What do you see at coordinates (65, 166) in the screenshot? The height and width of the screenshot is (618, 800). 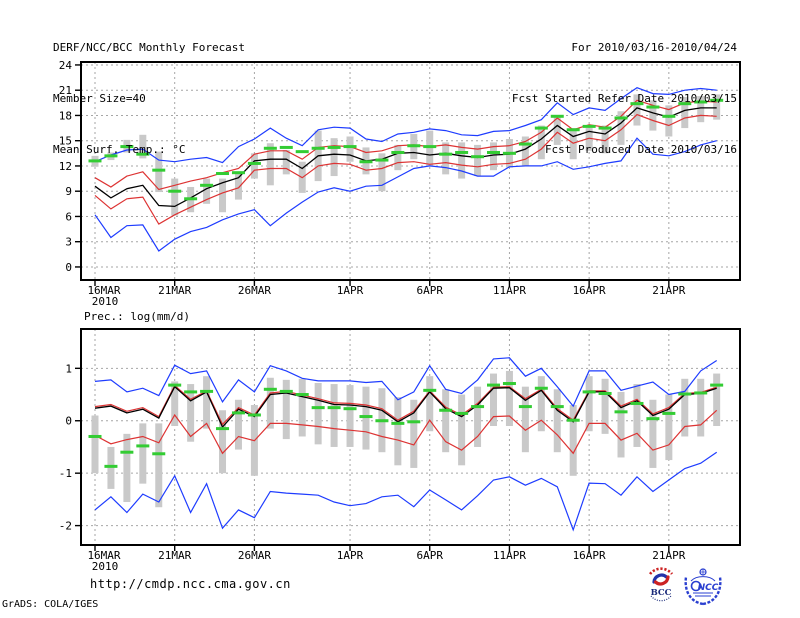 I see `y-tick-label: 12` at bounding box center [65, 166].